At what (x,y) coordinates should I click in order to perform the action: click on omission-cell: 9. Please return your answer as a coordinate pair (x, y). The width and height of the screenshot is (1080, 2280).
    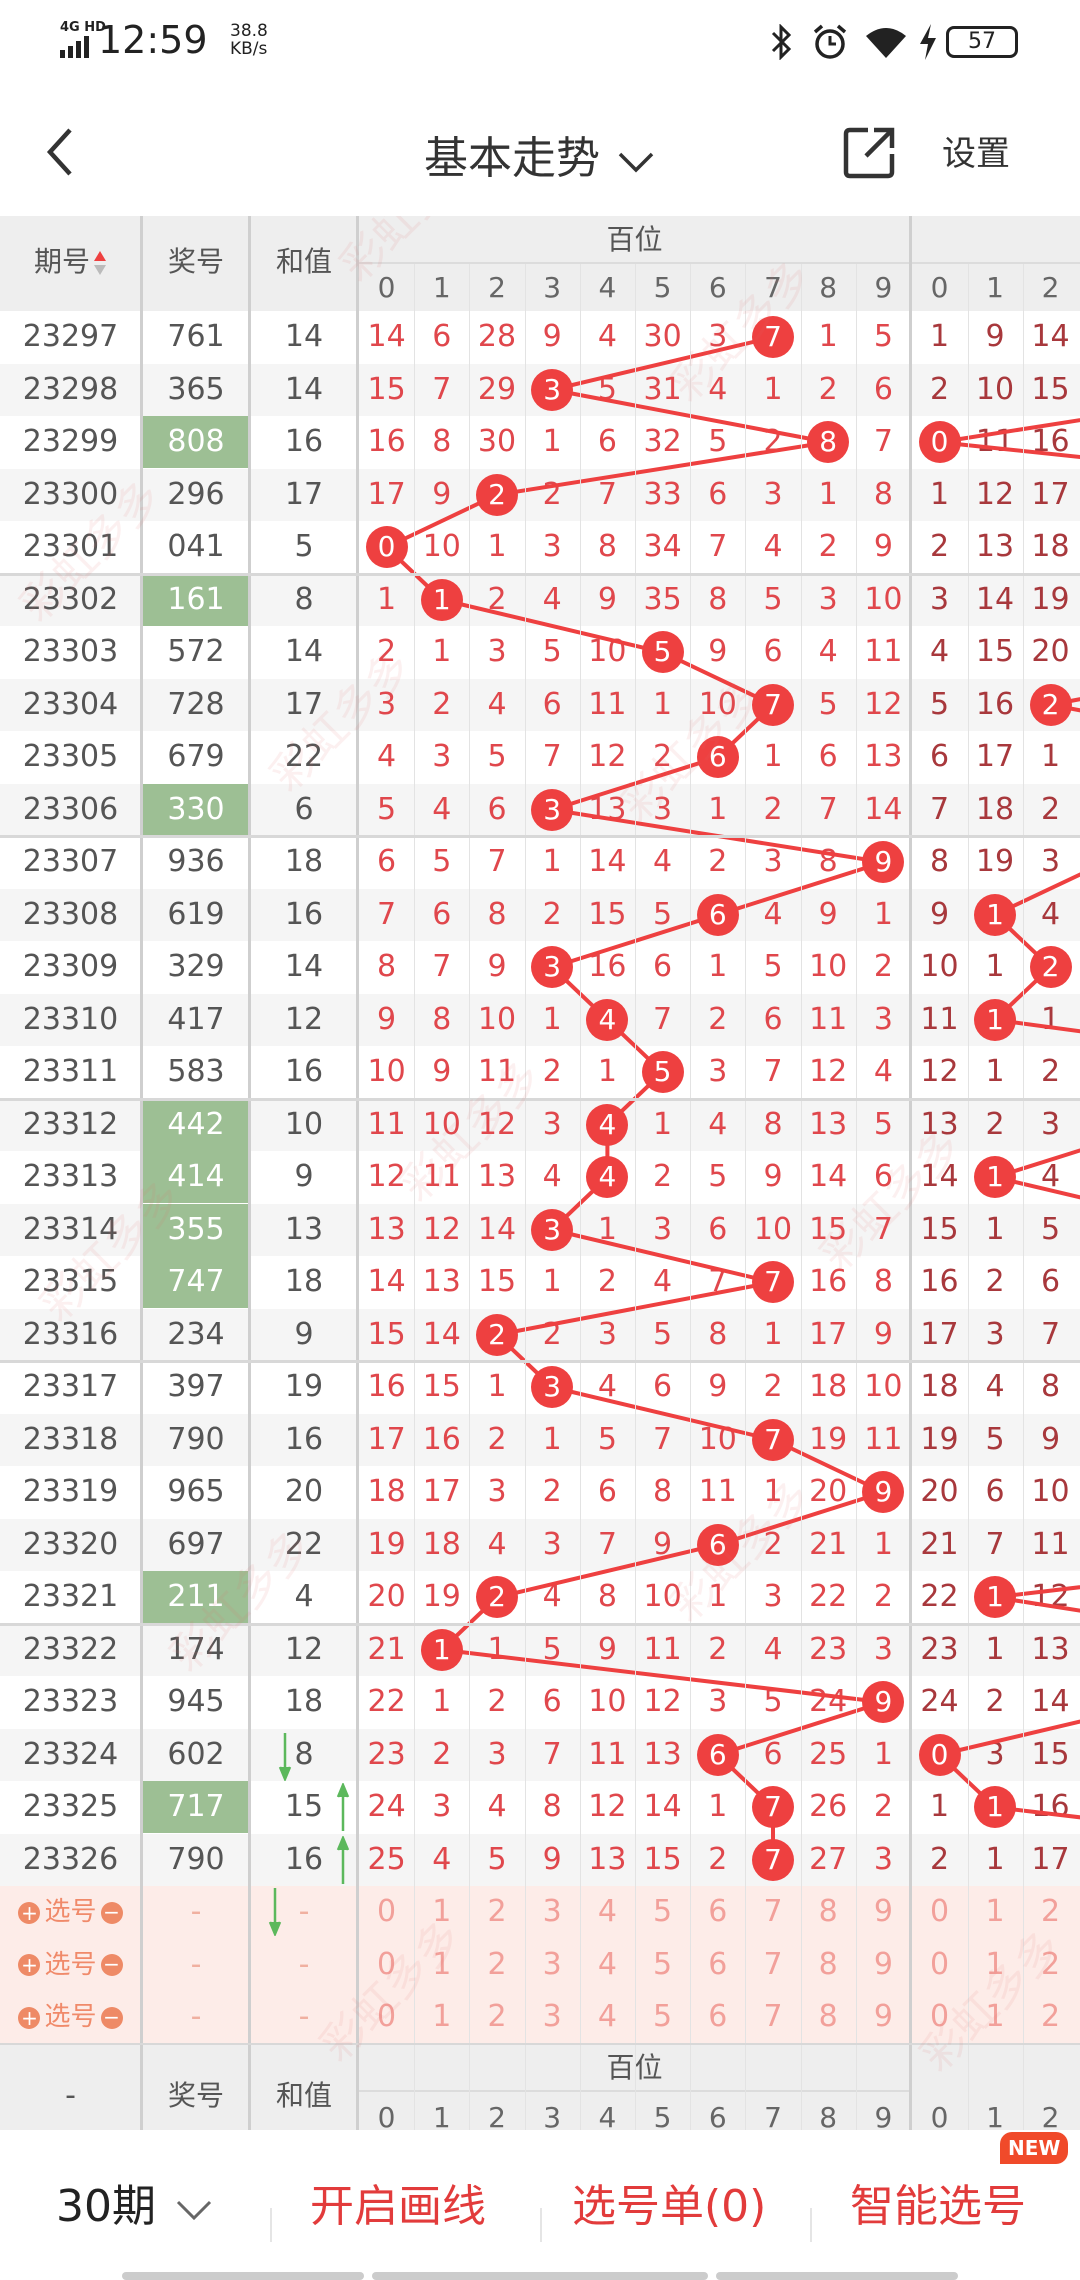
    Looking at the image, I should click on (828, 914).